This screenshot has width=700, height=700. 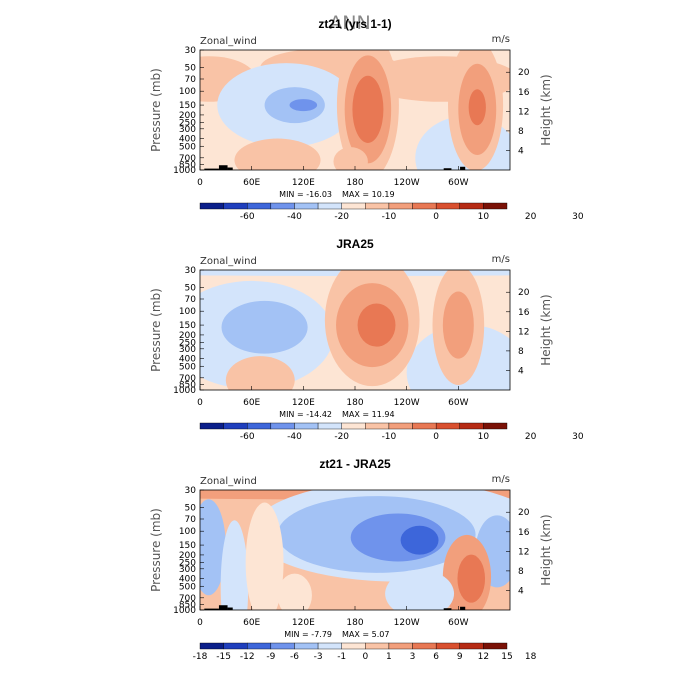 I want to click on panel-title: JRA25, so click(x=355, y=244).